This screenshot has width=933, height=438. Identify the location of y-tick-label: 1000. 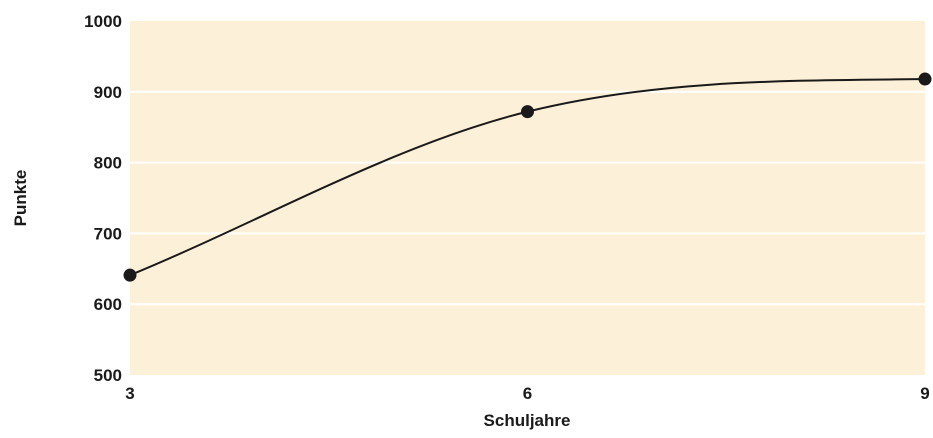
(103, 21).